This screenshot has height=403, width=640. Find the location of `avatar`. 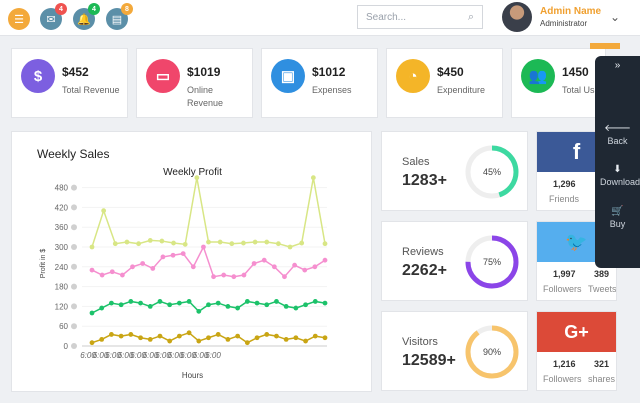

avatar is located at coordinates (517, 17).